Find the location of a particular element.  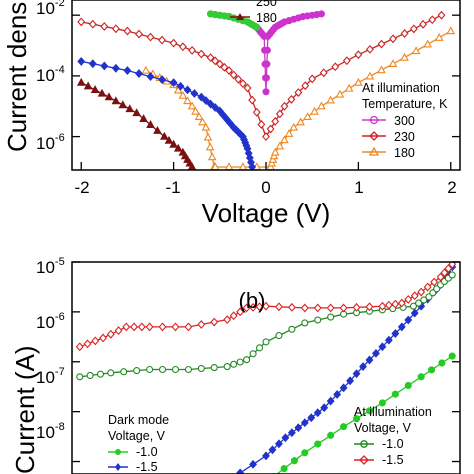

y-tick-label-1e-4: 10⁻⁴ is located at coordinates (50, 74).